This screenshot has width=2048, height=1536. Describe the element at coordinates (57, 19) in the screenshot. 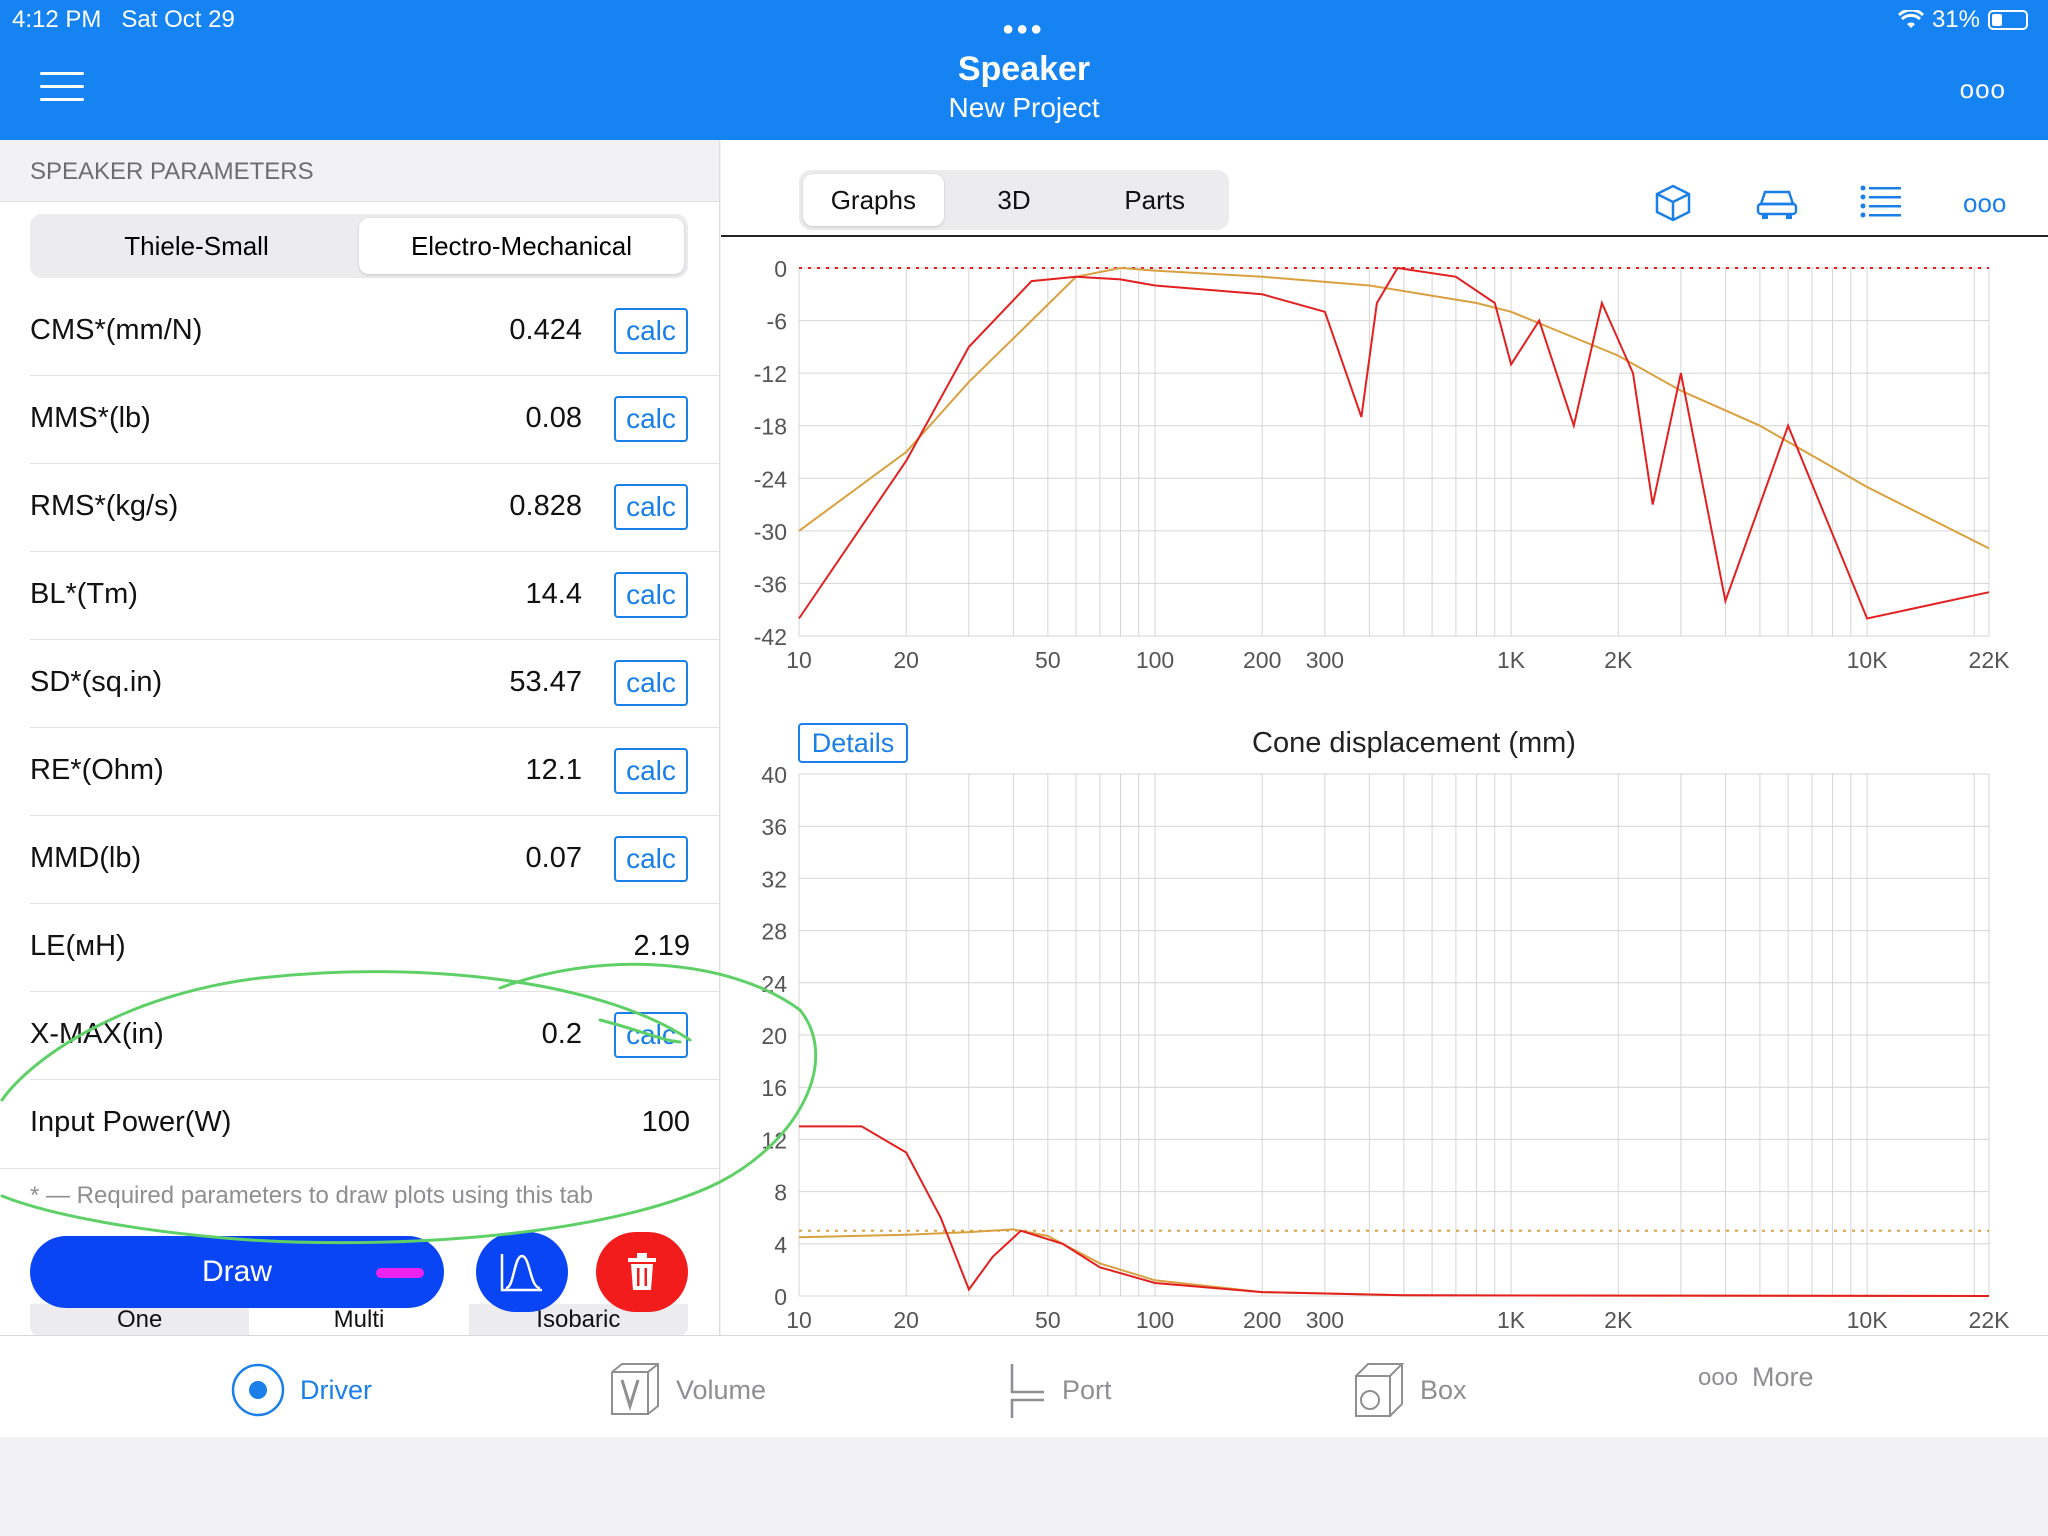

I see `clock: 4:12 PM` at that location.